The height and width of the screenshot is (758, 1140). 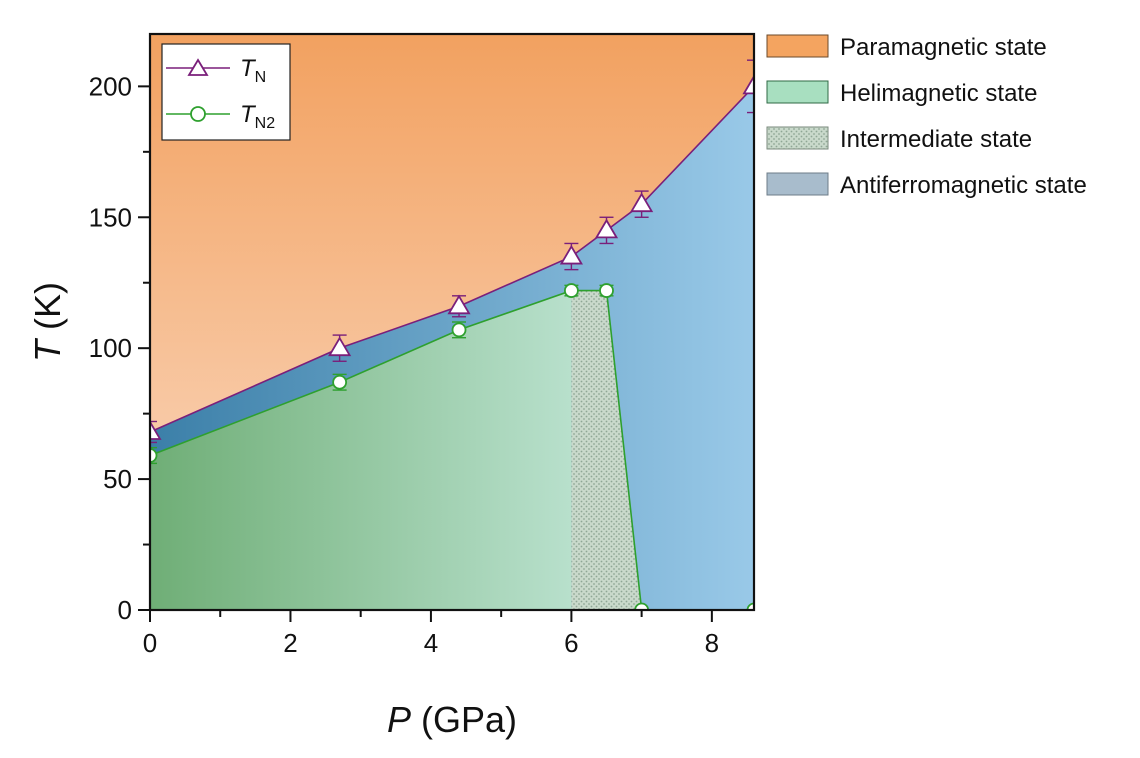 I want to click on region-legend-entry: Paramagnetic state, so click(x=906, y=47).